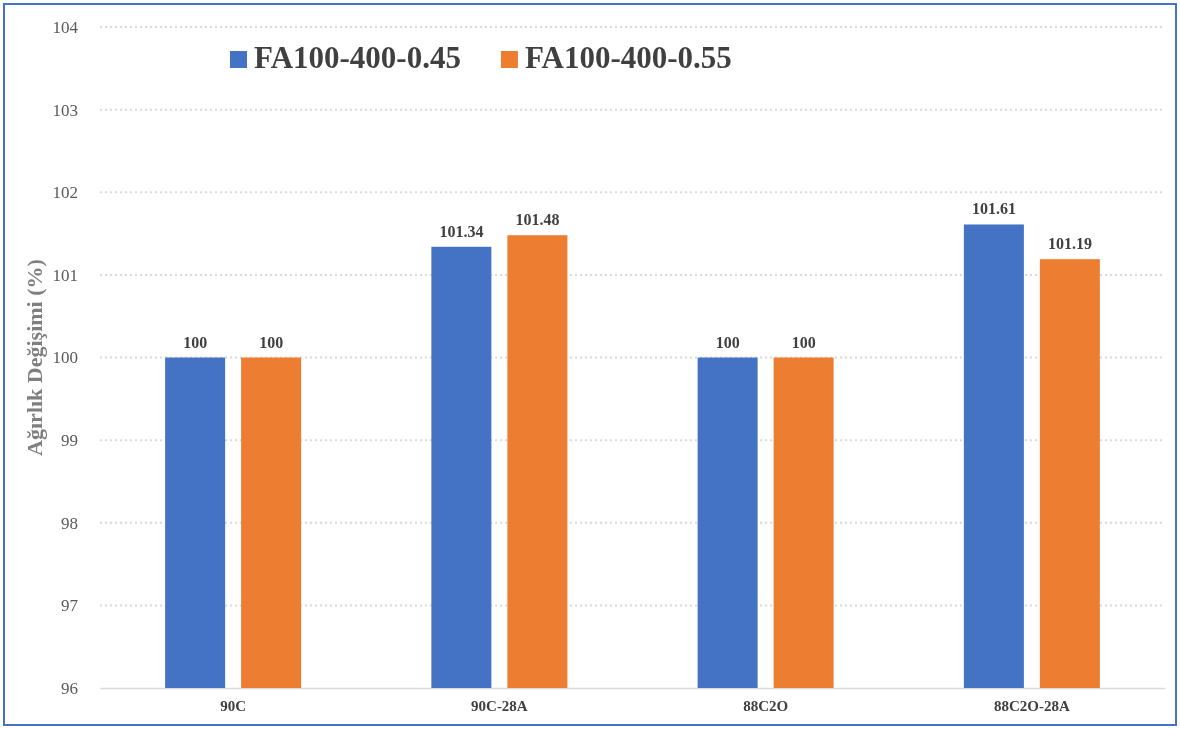  What do you see at coordinates (461, 231) in the screenshot?
I see `data-label: 101.34` at bounding box center [461, 231].